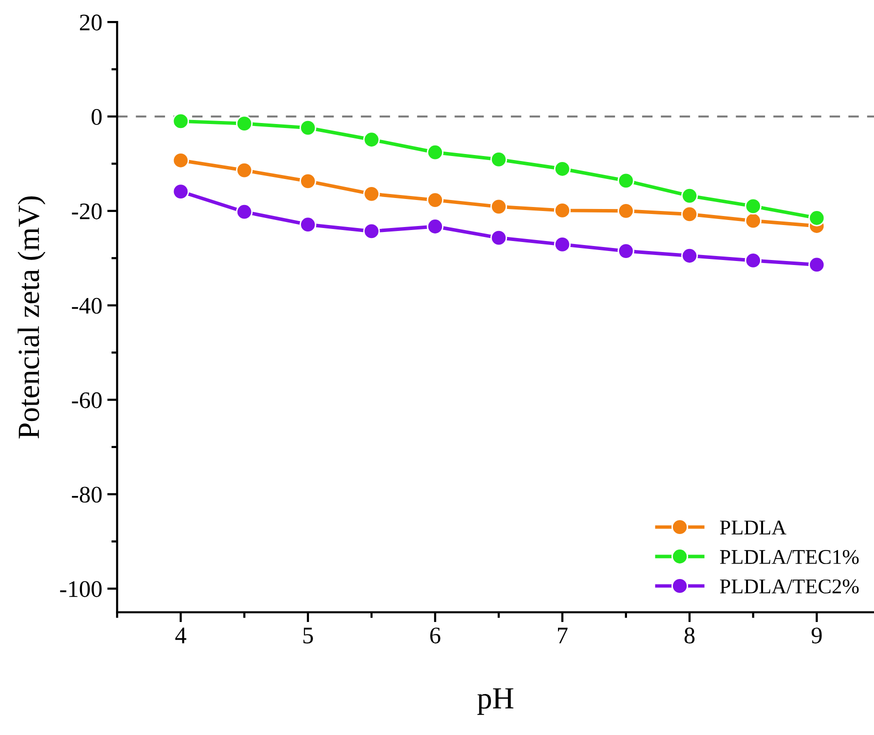  I want to click on y-tick-label: -20, so click(87, 211).